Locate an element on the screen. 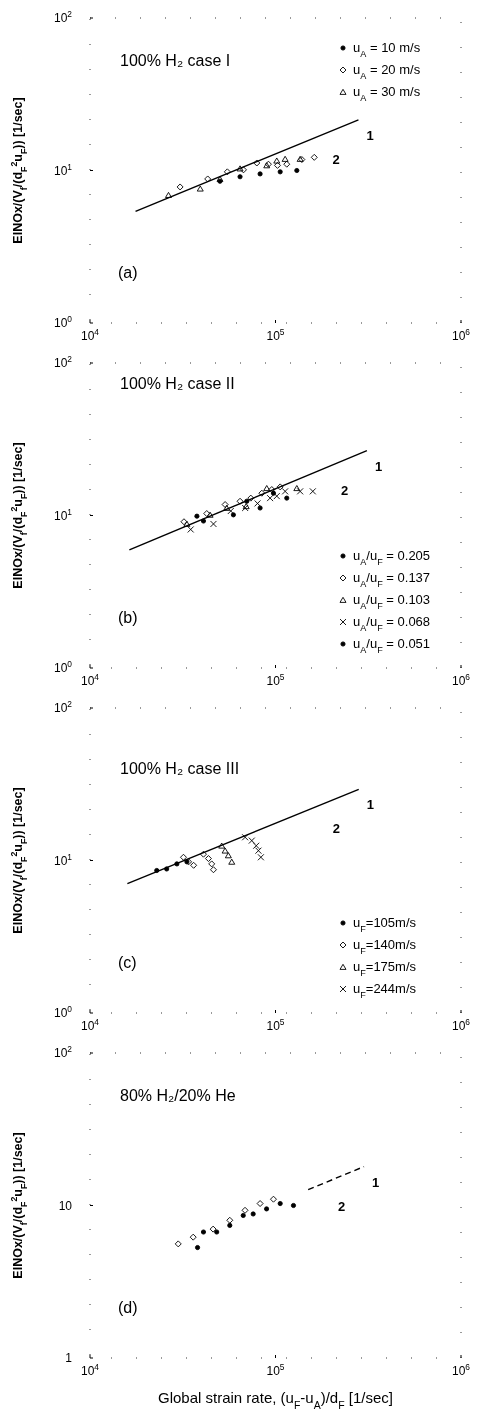  text: 80% H₂/20% He is located at coordinates (178, 1095).